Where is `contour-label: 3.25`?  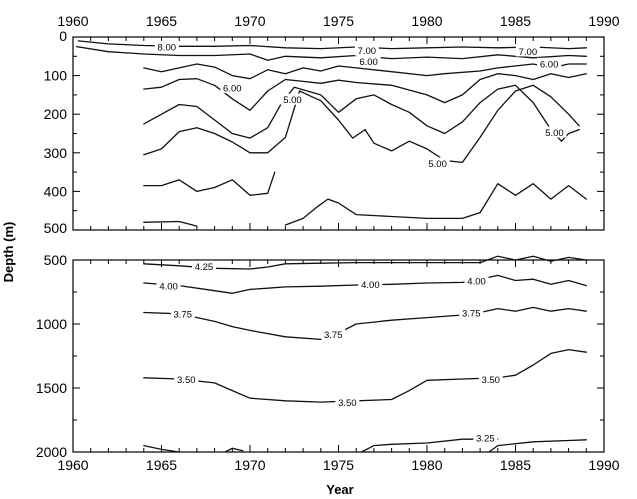 contour-label: 3.25 is located at coordinates (485, 439).